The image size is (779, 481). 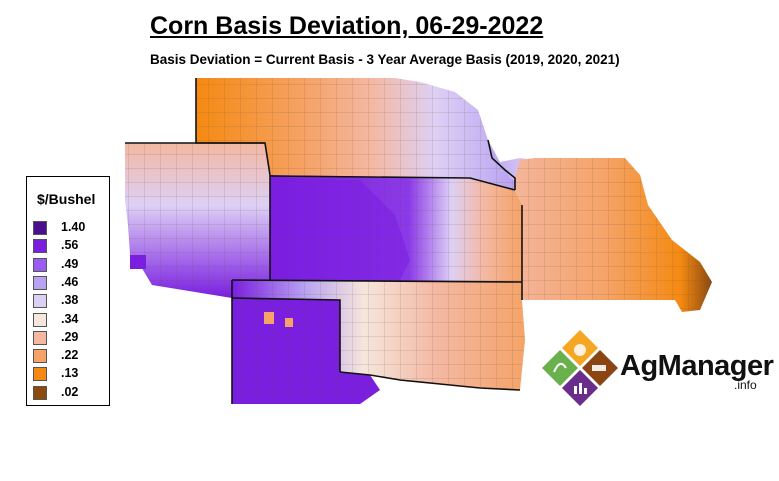 I want to click on legend-label: .46, so click(x=70, y=281).